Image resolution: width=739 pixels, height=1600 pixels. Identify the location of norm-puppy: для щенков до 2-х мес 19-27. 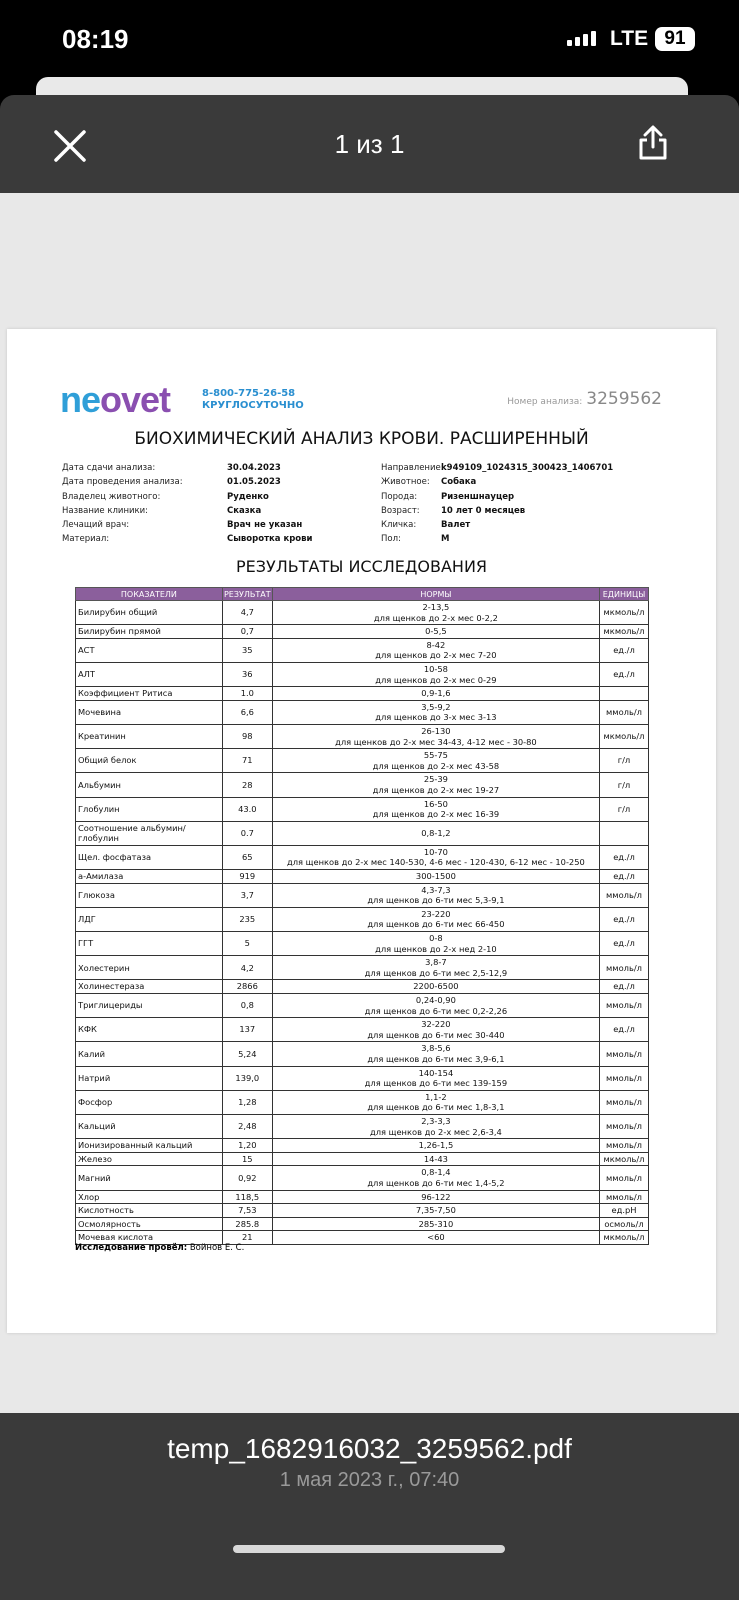
(436, 789).